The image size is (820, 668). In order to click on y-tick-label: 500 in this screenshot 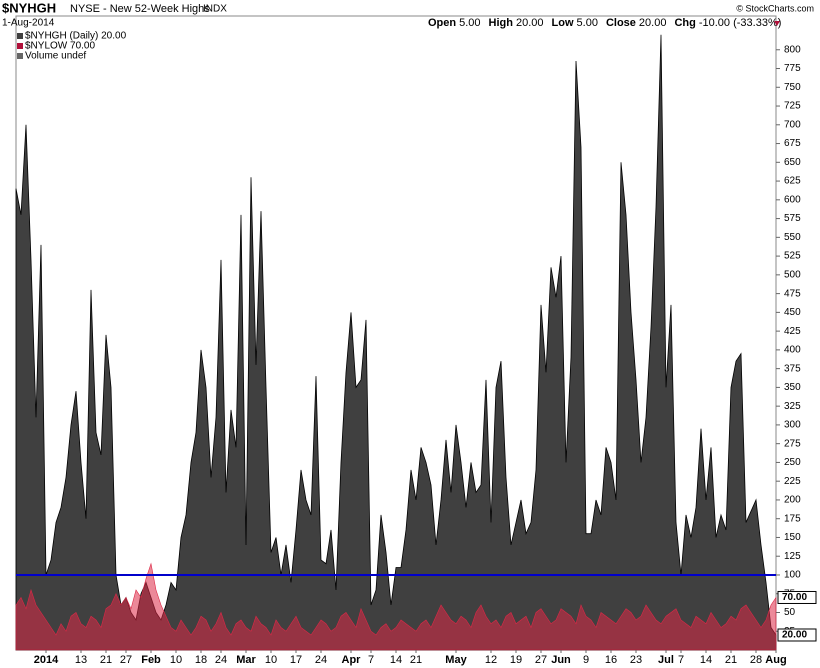, I will do `click(792, 274)`.